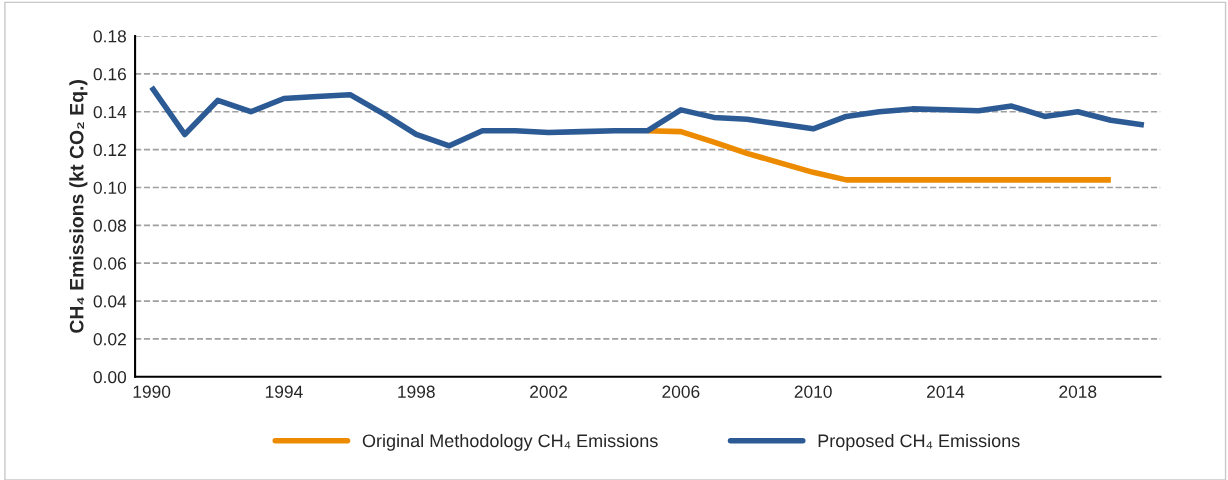 This screenshot has width=1228, height=480. What do you see at coordinates (946, 391) in the screenshot?
I see `x-tick-label: 2014` at bounding box center [946, 391].